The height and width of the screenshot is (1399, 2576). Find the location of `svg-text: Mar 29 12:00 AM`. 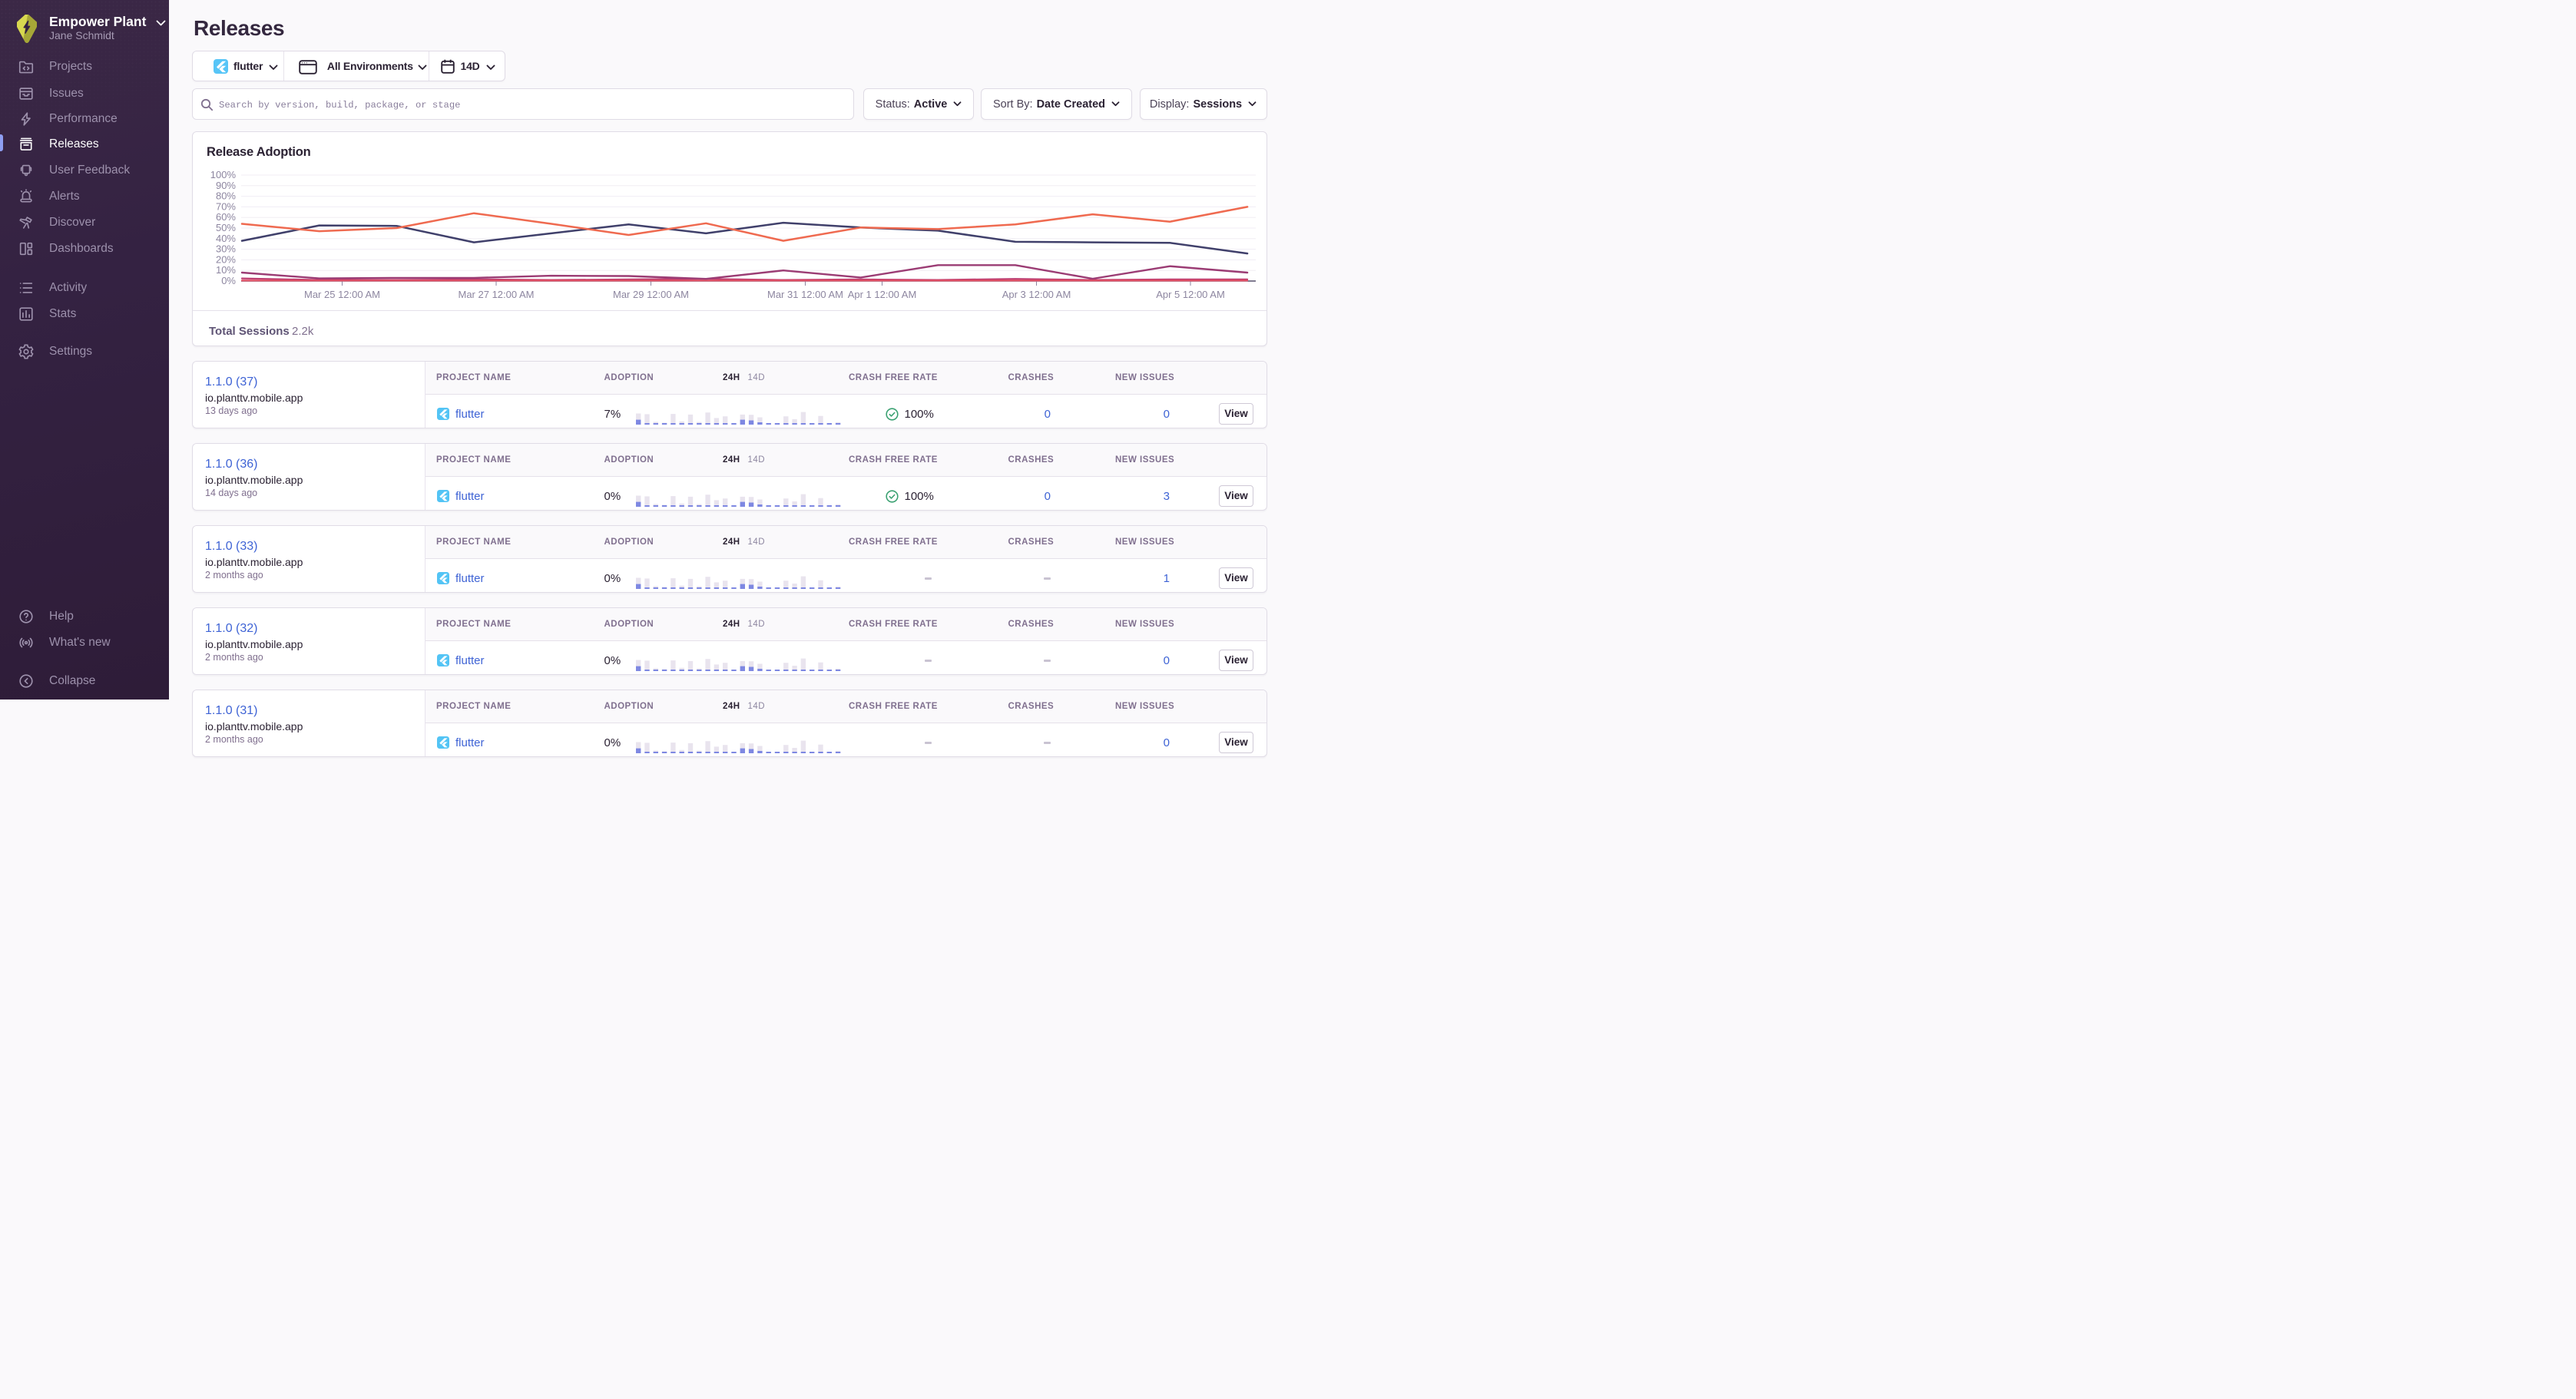

svg-text: Mar 29 12:00 AM is located at coordinates (651, 294).